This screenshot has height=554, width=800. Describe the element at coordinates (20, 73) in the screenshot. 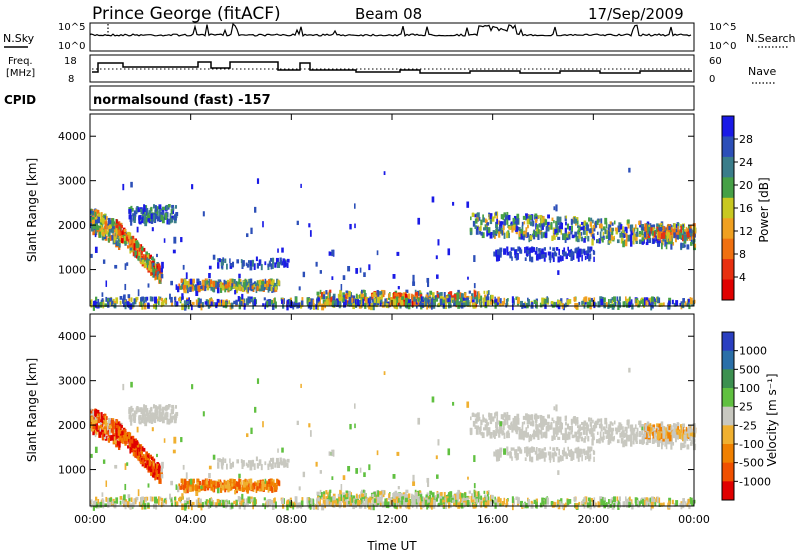

I see `freq-unit-label: [MHz]` at that location.